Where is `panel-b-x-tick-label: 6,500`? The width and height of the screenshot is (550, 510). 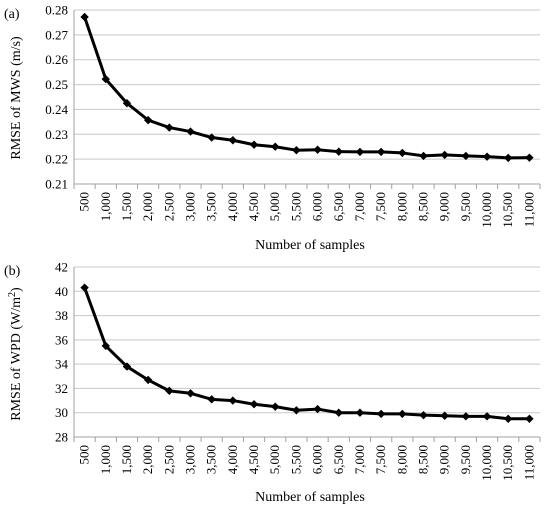
panel-b-x-tick-label: 6,500 is located at coordinates (338, 459).